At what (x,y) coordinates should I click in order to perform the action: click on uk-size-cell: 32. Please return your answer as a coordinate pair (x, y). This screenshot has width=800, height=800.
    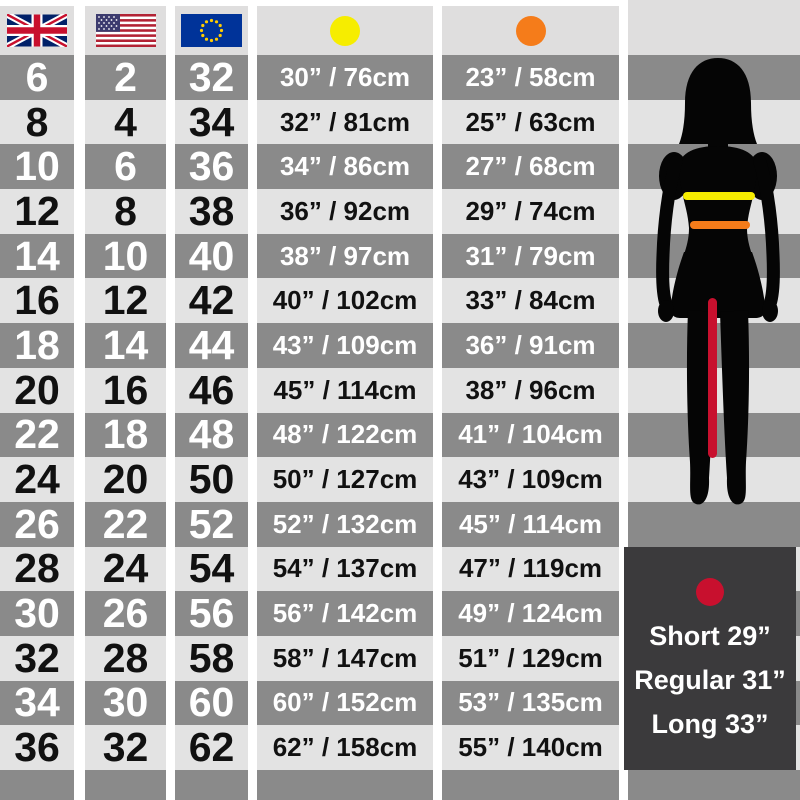
    Looking at the image, I should click on (37, 658).